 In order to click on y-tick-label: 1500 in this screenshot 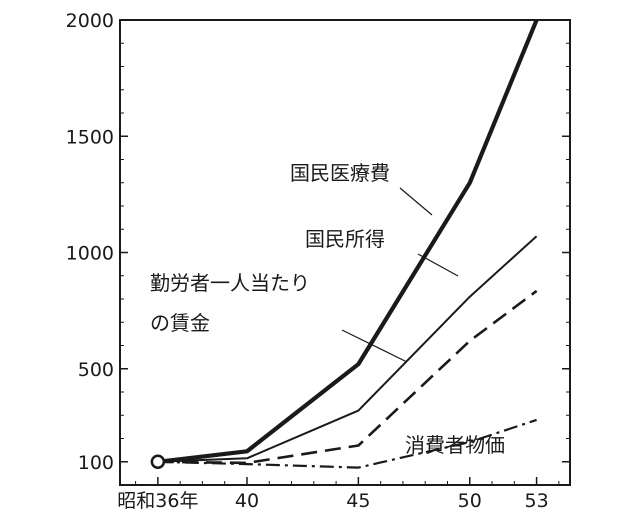, I will do `click(90, 137)`.